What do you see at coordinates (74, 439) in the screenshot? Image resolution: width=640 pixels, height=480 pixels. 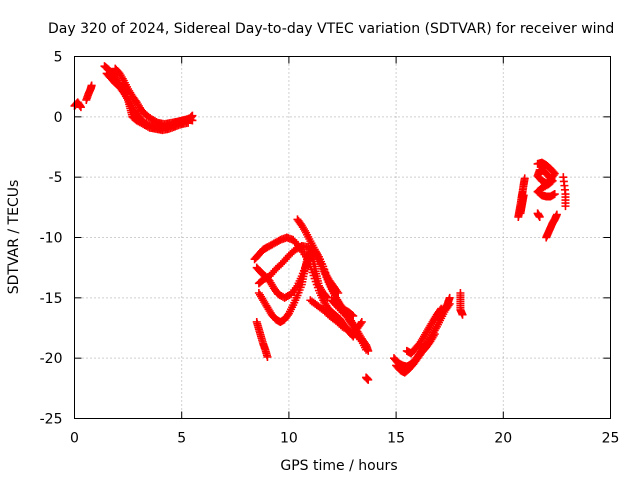 I see `x-tick-label: 0` at bounding box center [74, 439].